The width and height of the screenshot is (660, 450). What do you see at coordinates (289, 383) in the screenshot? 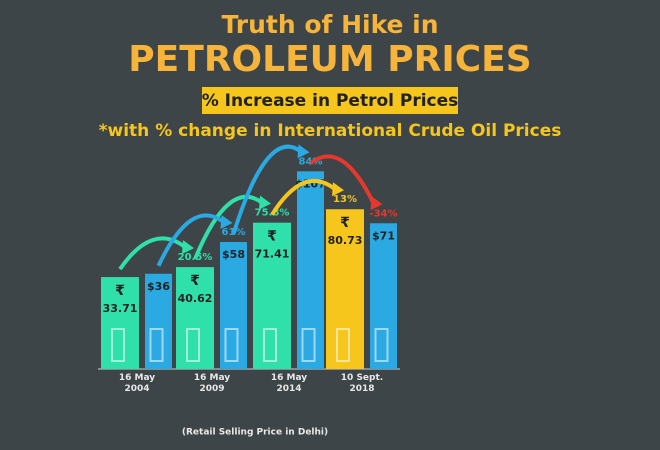
I see `x-tick-label: 16 May 2014` at bounding box center [289, 383].